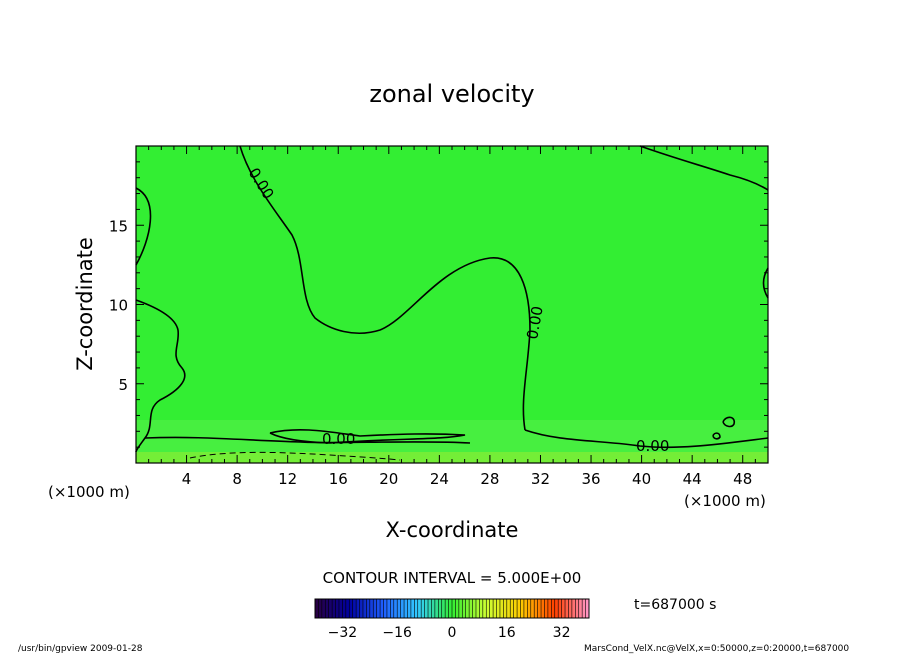 The image size is (904, 654). What do you see at coordinates (343, 633) in the screenshot?
I see `colorbar-tick-label: −32` at bounding box center [343, 633].